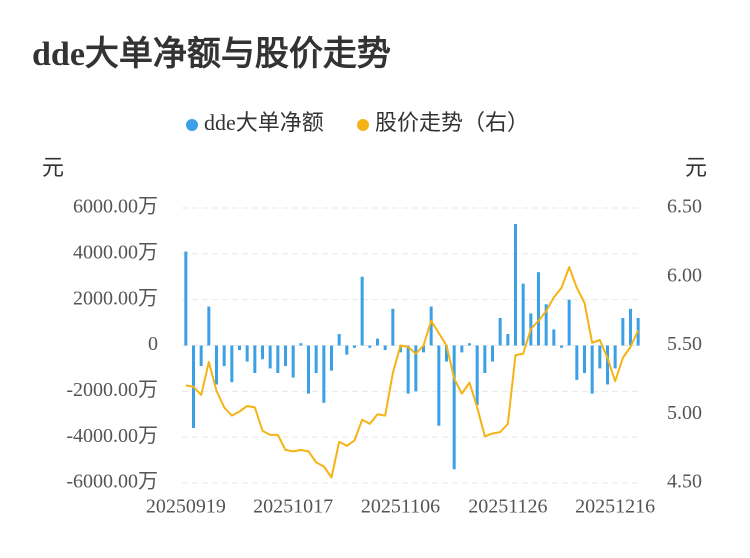 This screenshot has height=558, width=750. What do you see at coordinates (112, 482) in the screenshot?
I see `y-tick-label: -6000.00万` at bounding box center [112, 482].